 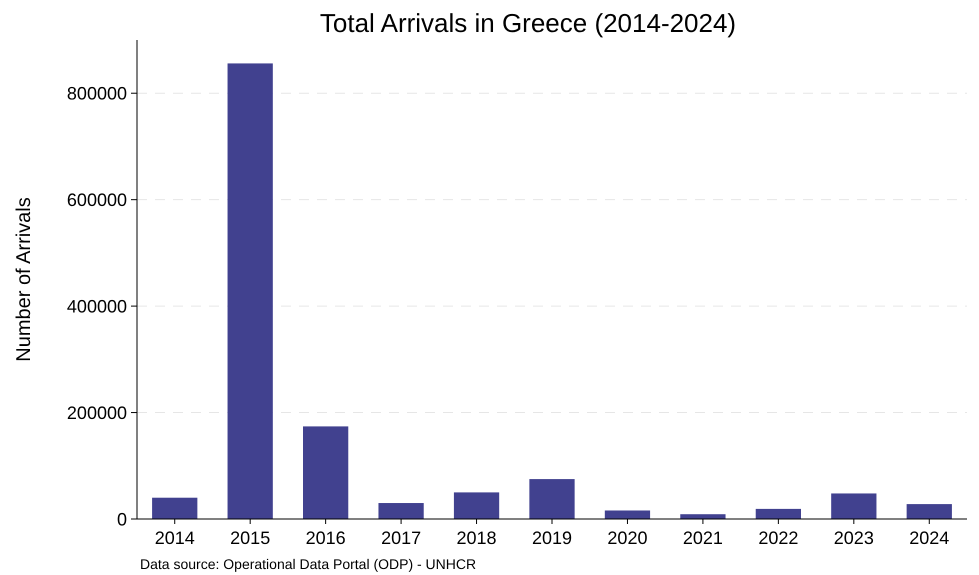 I want to click on x-tick-label: 2016, so click(x=326, y=538).